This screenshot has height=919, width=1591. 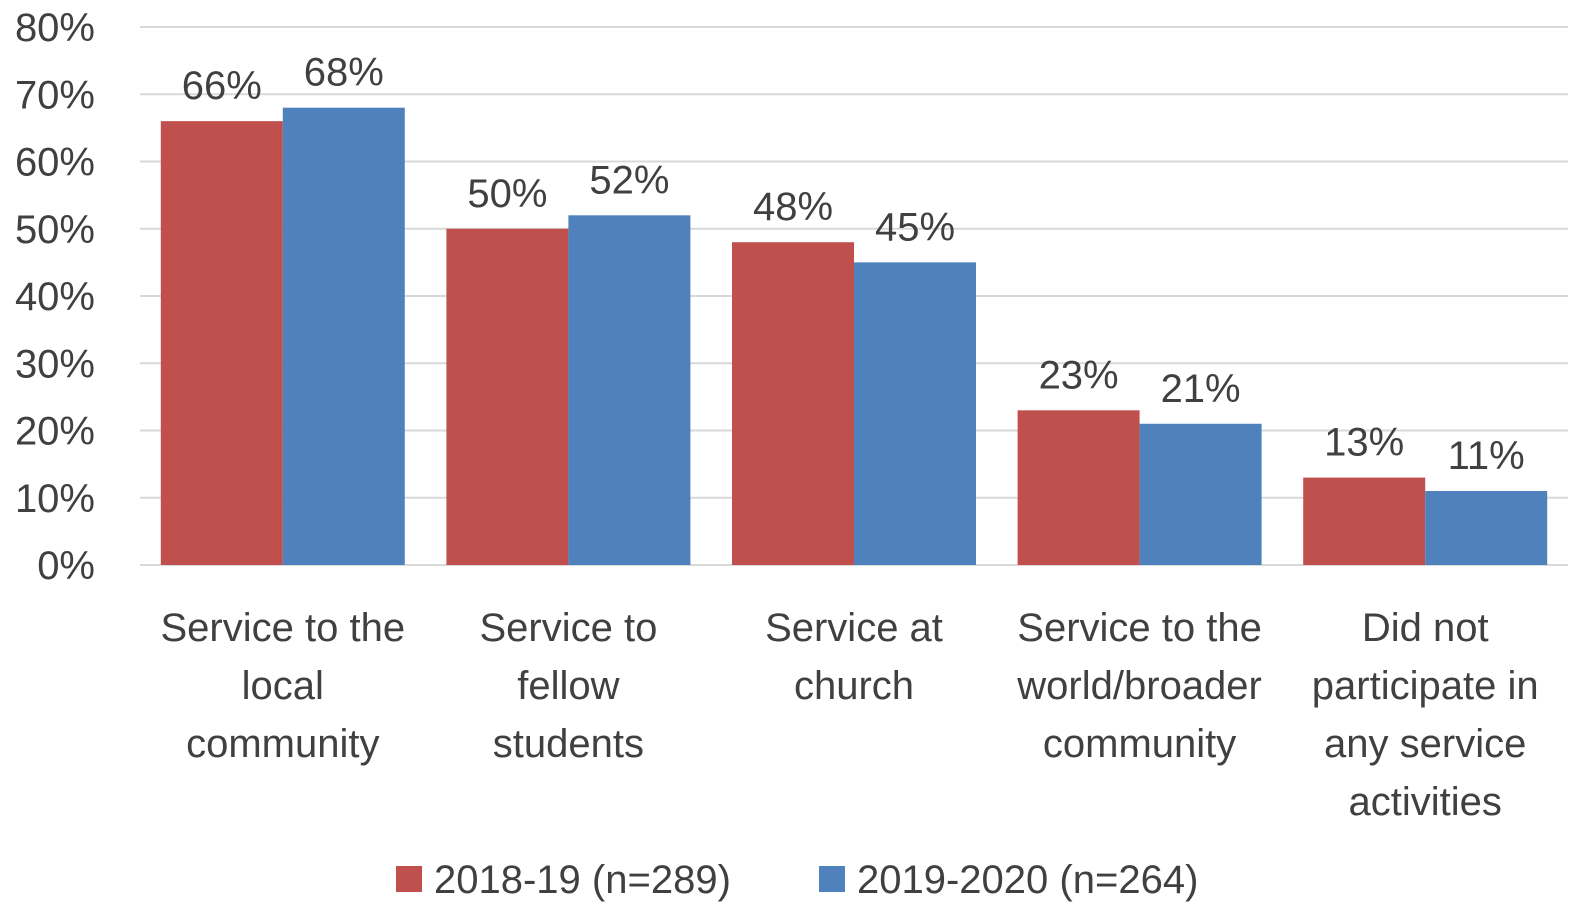 I want to click on y-tick-label: 20%, so click(x=55, y=432).